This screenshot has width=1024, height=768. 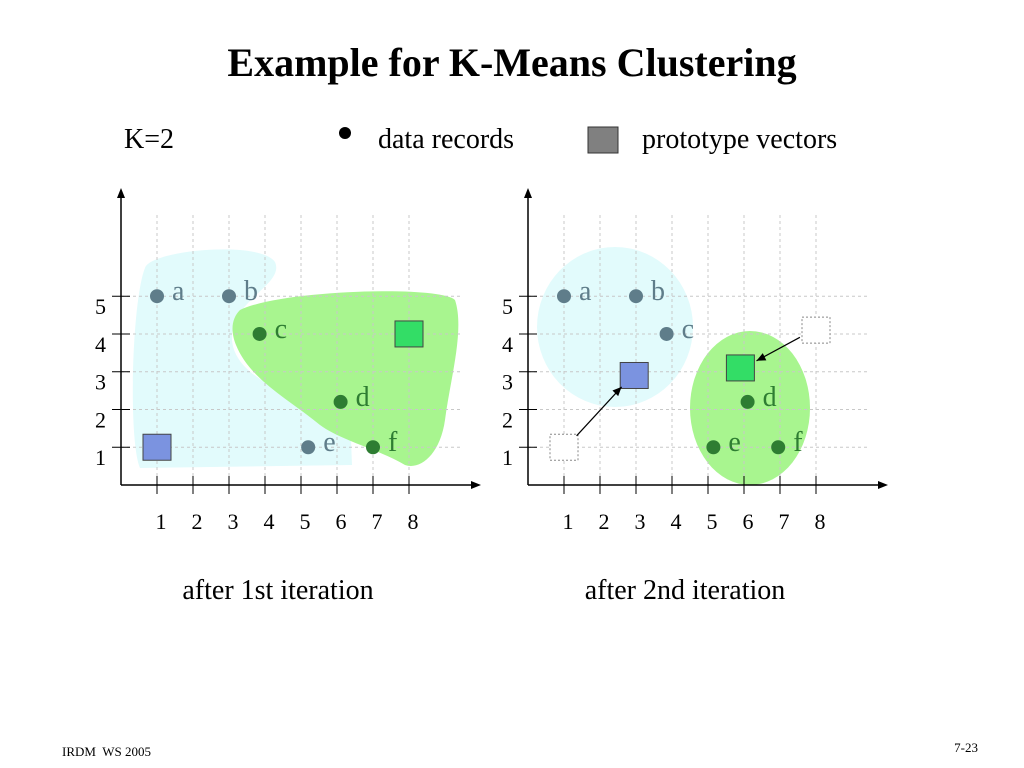 I want to click on legend: data records prototype vectors, so click(x=588, y=139).